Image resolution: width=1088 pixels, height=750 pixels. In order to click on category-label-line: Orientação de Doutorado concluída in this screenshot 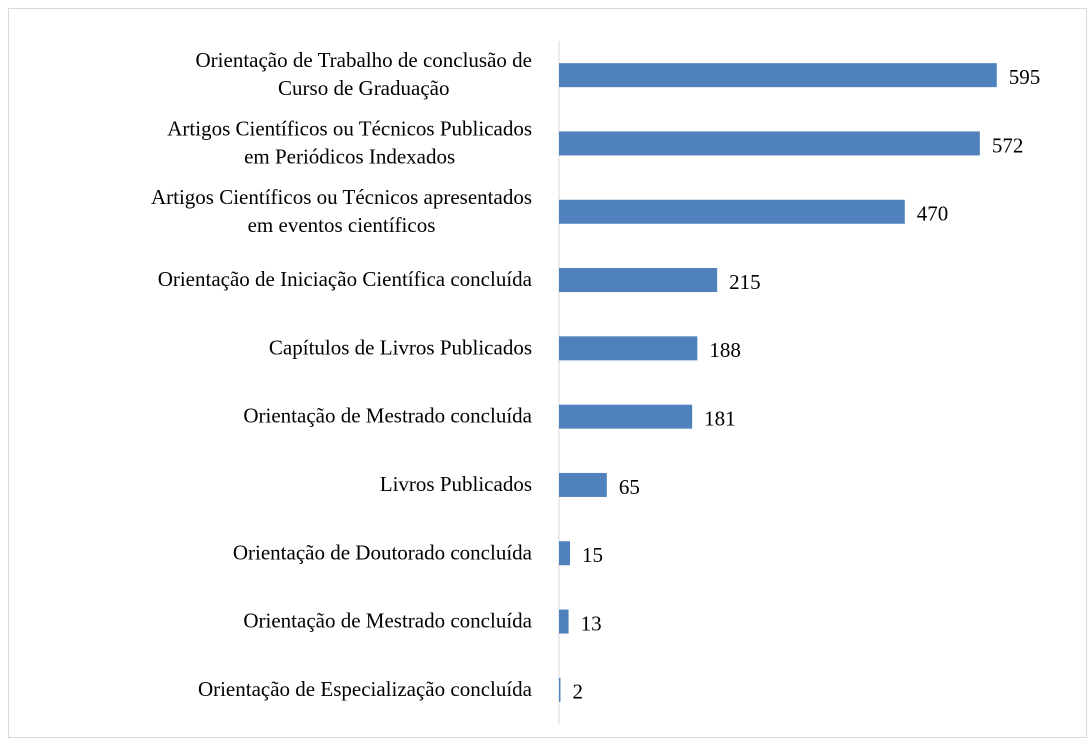, I will do `click(383, 552)`.